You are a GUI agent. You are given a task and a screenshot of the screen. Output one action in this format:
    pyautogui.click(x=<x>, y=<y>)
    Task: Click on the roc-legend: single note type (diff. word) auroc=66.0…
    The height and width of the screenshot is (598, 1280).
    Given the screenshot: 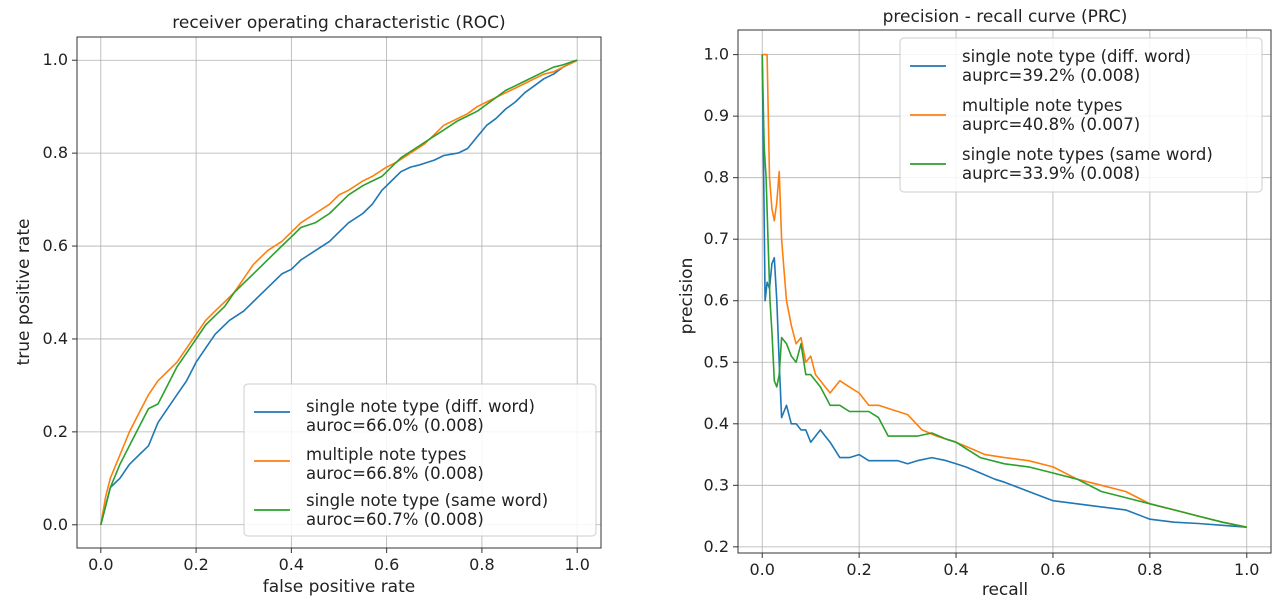 What is the action you would take?
    pyautogui.click(x=420, y=460)
    